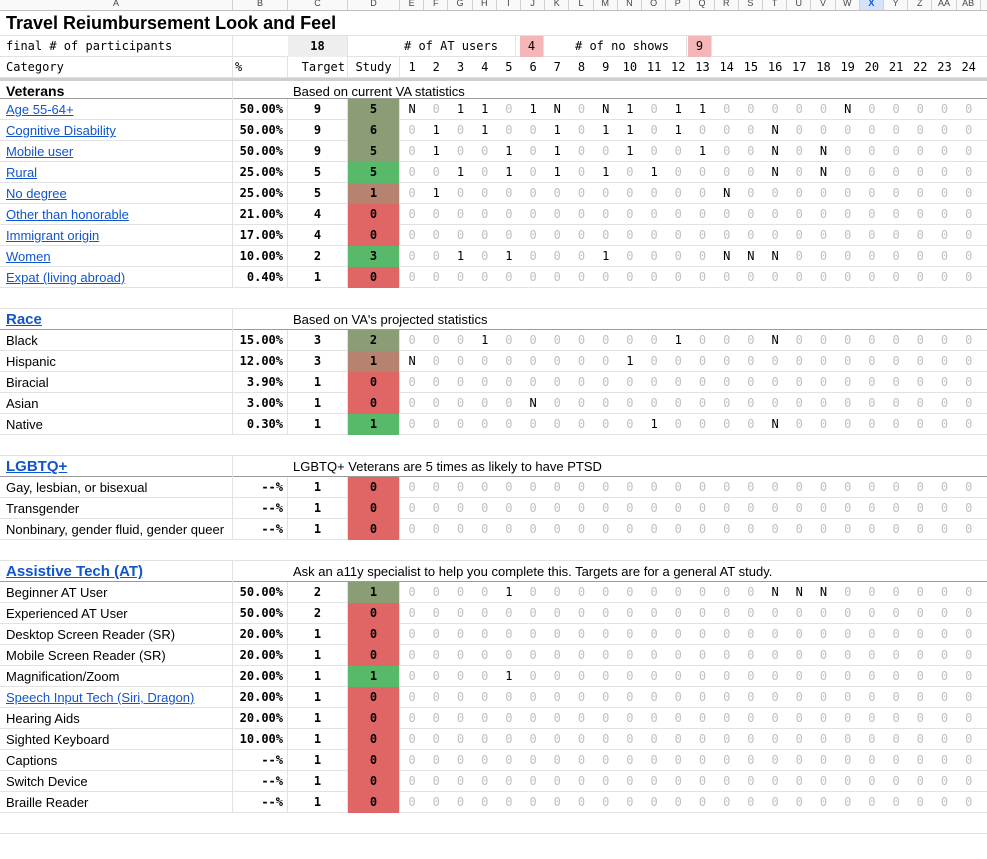 Image resolution: width=987 pixels, height=859 pixels. I want to click on percent-cell: 50.00%, so click(260, 151).